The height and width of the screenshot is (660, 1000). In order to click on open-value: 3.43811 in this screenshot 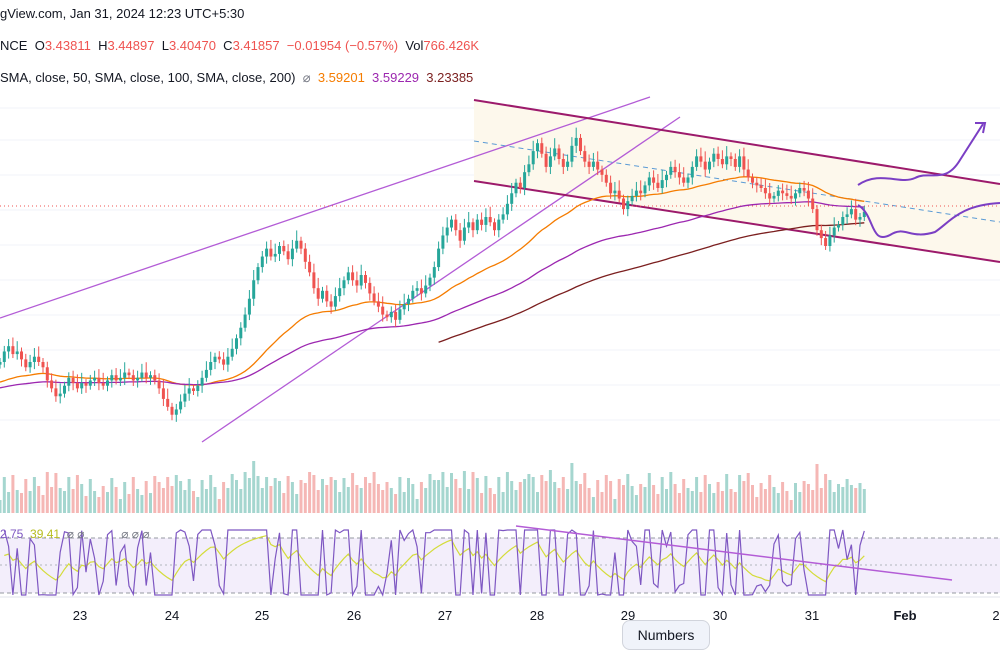, I will do `click(67, 45)`.